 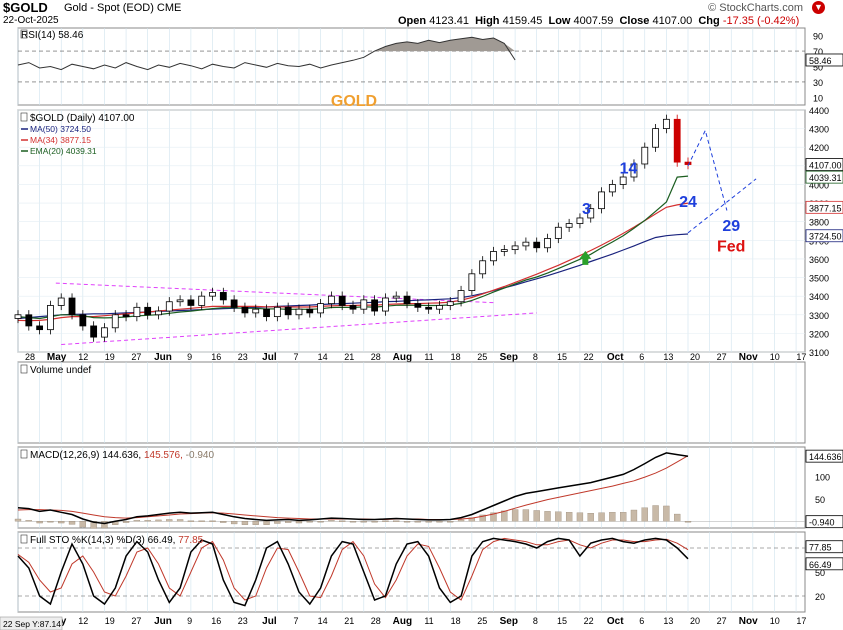 What do you see at coordinates (668, 621) in the screenshot?
I see `bottom-x-axis-label: 13` at bounding box center [668, 621].